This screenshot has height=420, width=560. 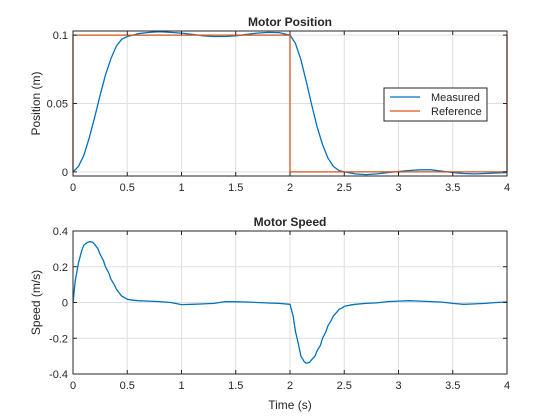 I want to click on position-x-tick-label: 1, so click(x=181, y=188).